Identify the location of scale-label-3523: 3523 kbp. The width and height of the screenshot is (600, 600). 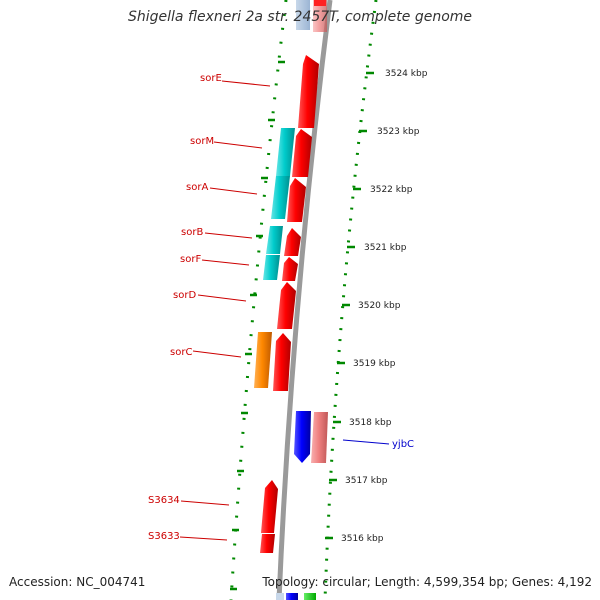
(398, 132).